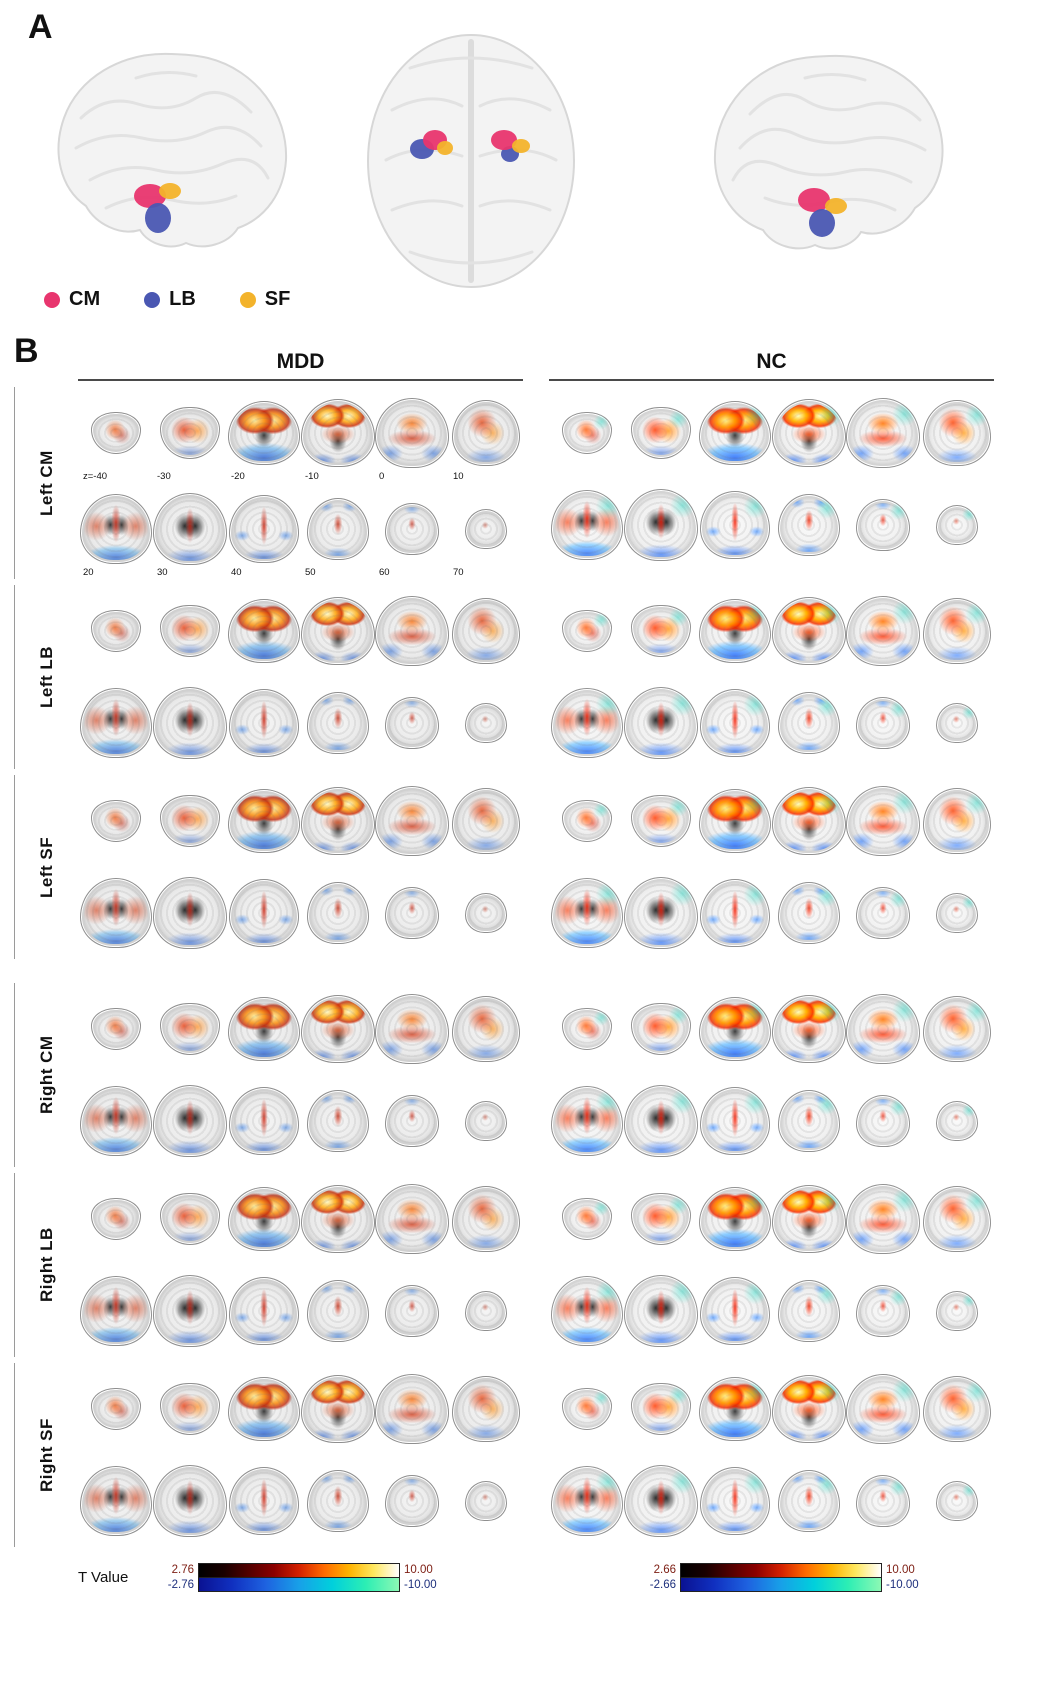  Describe the element at coordinates (570, 1577) in the screenshot. I see `colorbar-row: T Value 2.76 10.00 -2.76 -10.00 2.66 10` at that location.